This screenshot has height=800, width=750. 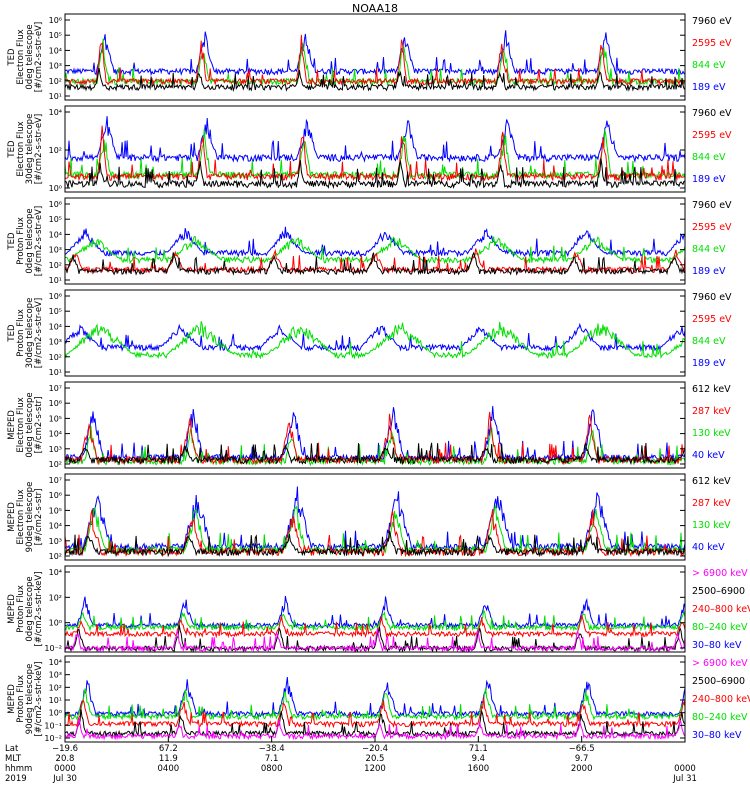 What do you see at coordinates (65, 749) in the screenshot?
I see `x-axis-value: −19.6` at bounding box center [65, 749].